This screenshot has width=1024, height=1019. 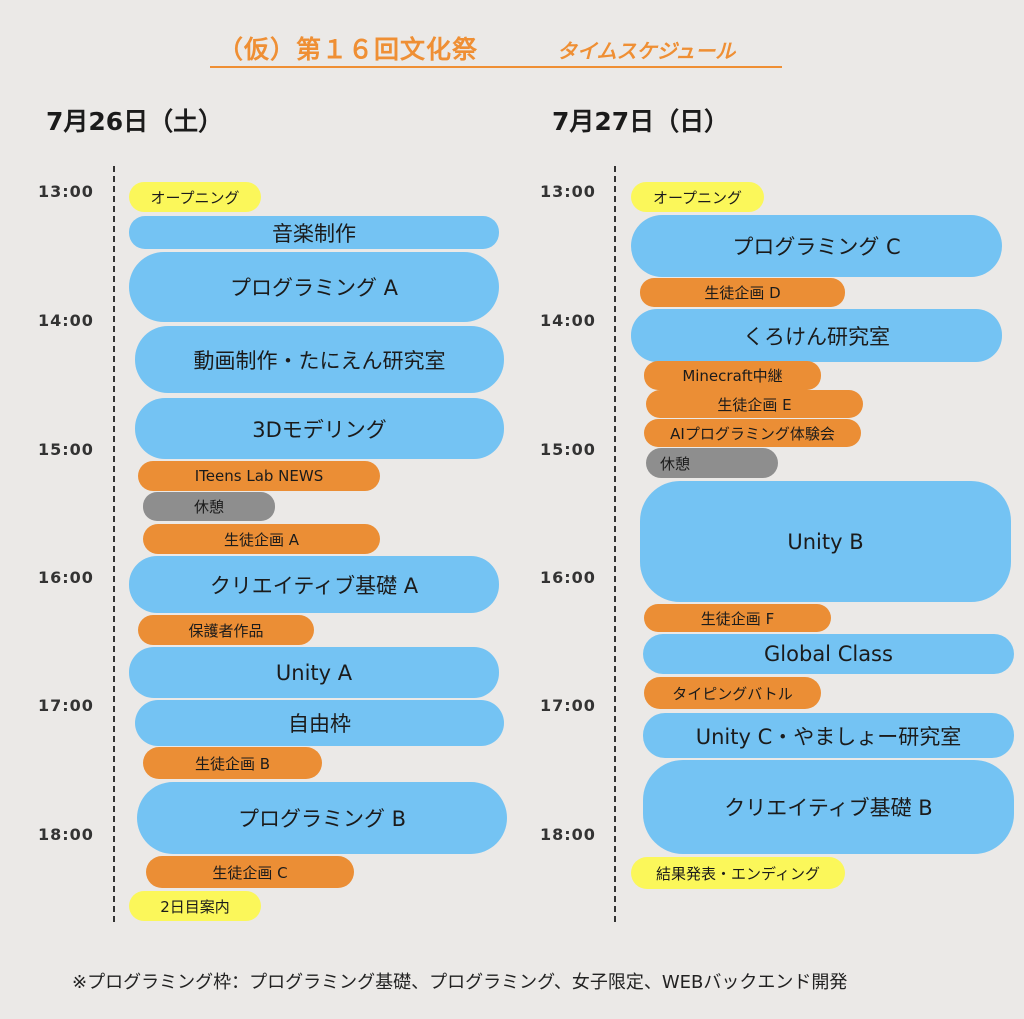 I want to click on schedule-event: 生徒企画 E, so click(x=754, y=404).